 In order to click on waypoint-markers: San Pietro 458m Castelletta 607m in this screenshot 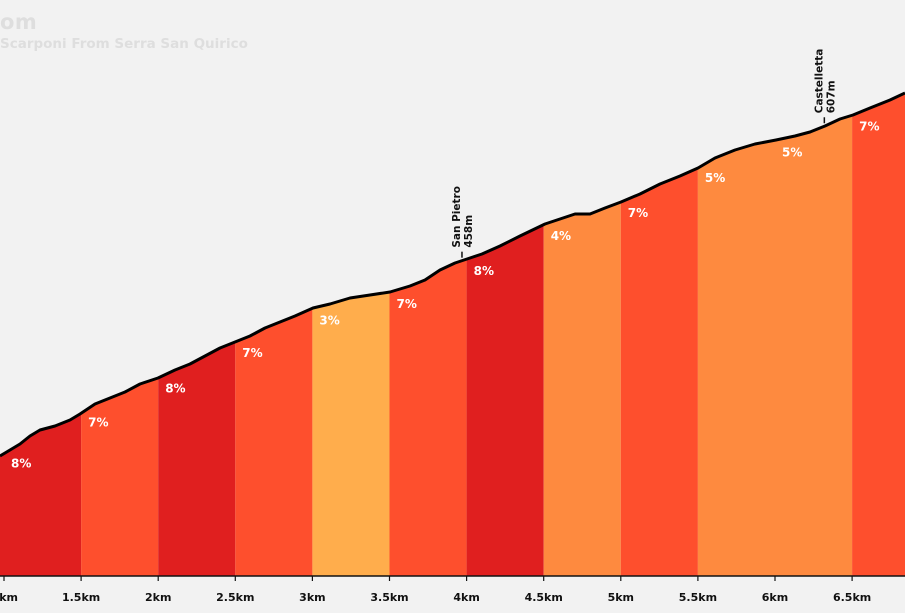, I will do `click(644, 153)`.